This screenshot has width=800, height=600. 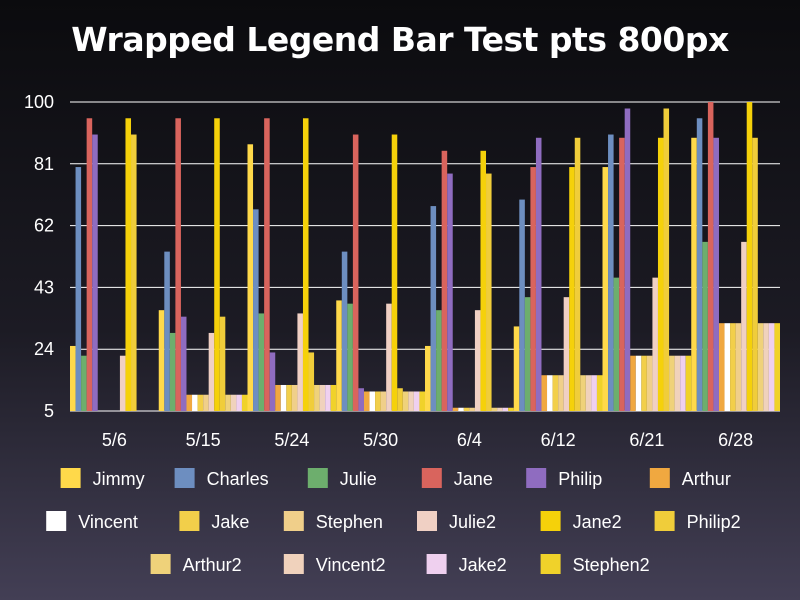 I want to click on legend-item: Philip2, so click(x=697, y=521).